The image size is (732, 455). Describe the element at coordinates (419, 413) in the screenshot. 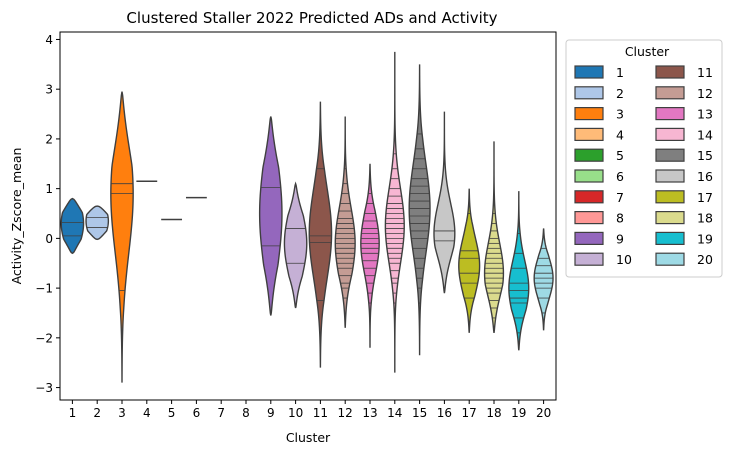

I see `x-tick-label: 15` at that location.